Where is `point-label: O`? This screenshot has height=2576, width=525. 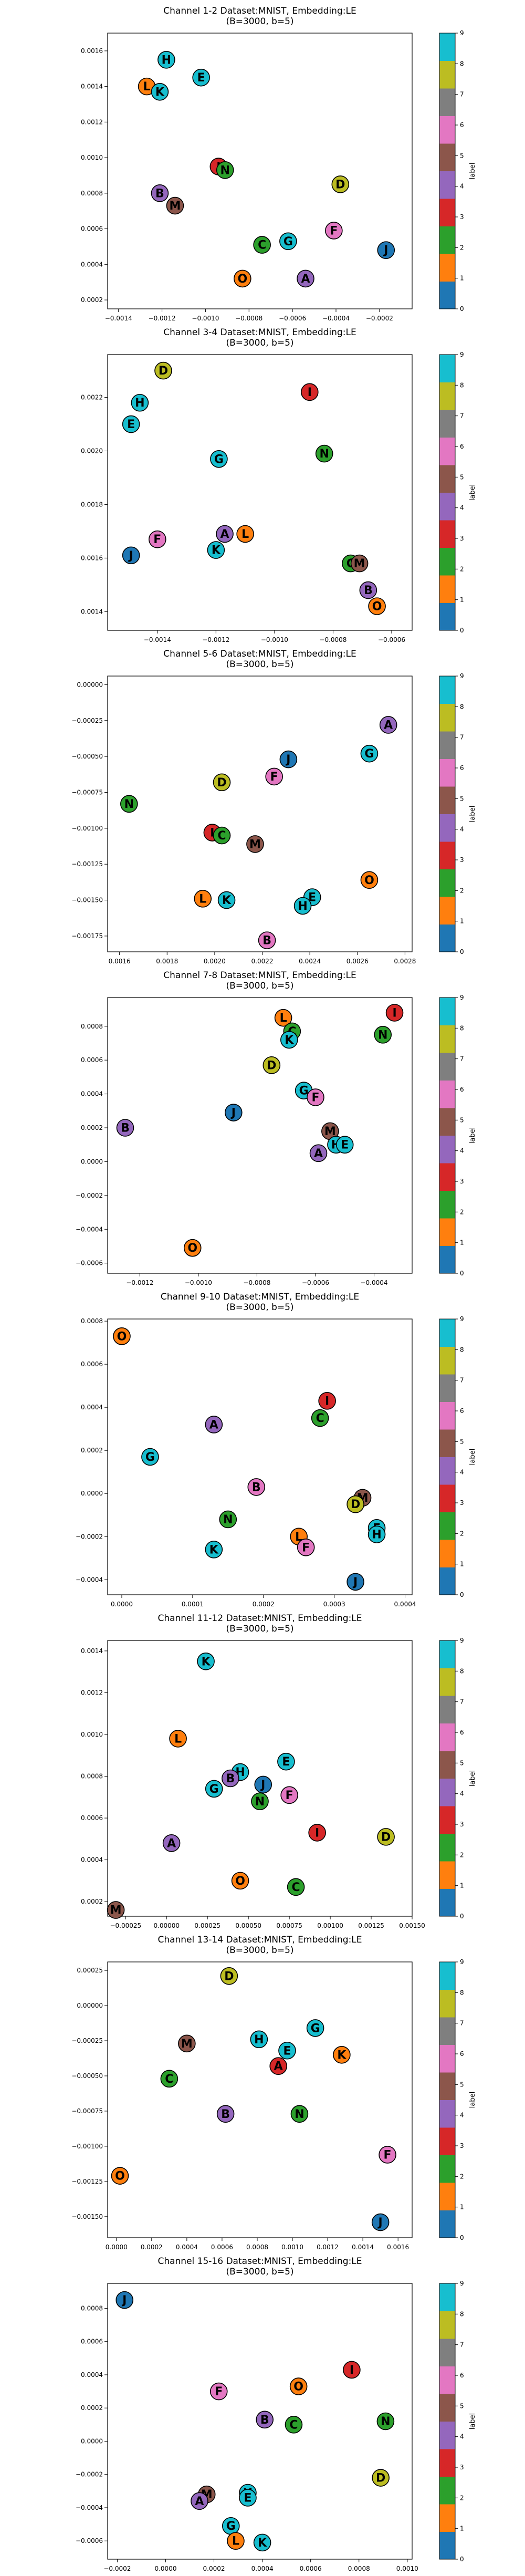 point-label: O is located at coordinates (120, 2176).